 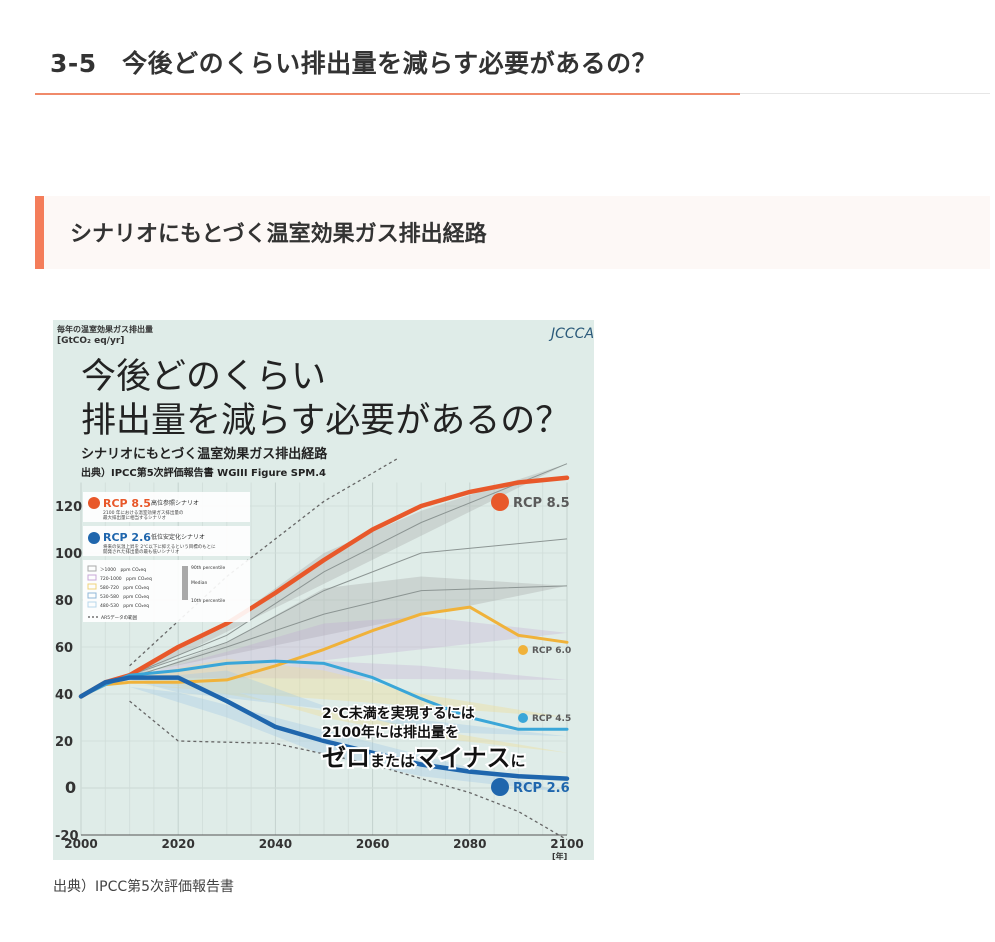 I want to click on legend-band-label: 530-580 ppm CO₂eq, so click(x=124, y=597).